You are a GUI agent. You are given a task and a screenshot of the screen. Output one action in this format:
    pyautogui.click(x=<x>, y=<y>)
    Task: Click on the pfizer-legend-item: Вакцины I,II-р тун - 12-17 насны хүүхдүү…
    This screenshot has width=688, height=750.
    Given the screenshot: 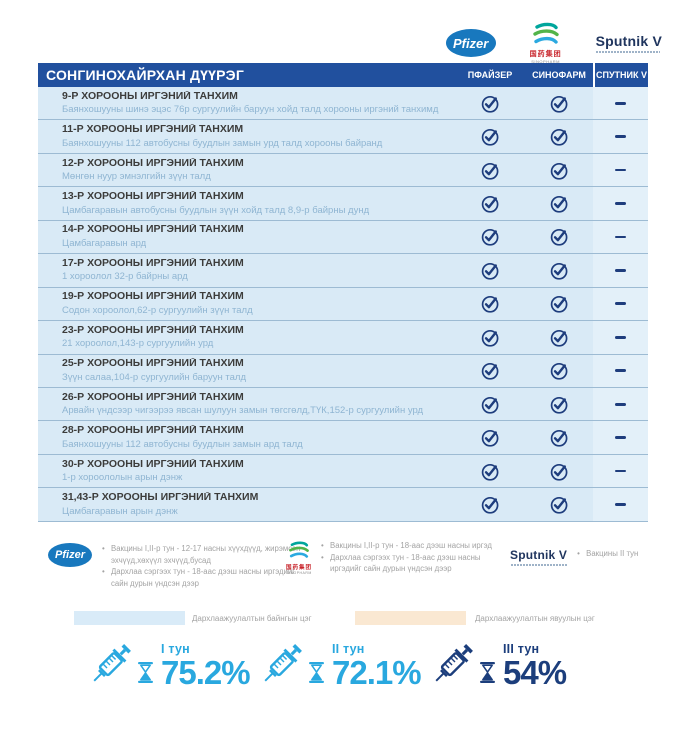 What is the action you would take?
    pyautogui.click(x=204, y=554)
    